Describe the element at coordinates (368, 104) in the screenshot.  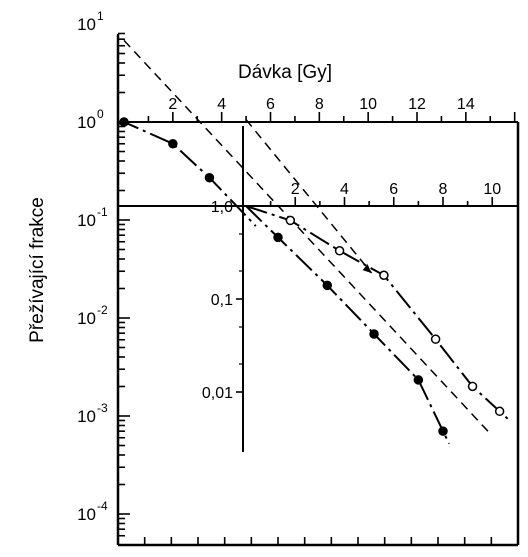
I see `top-axis-tick-label: 10` at that location.